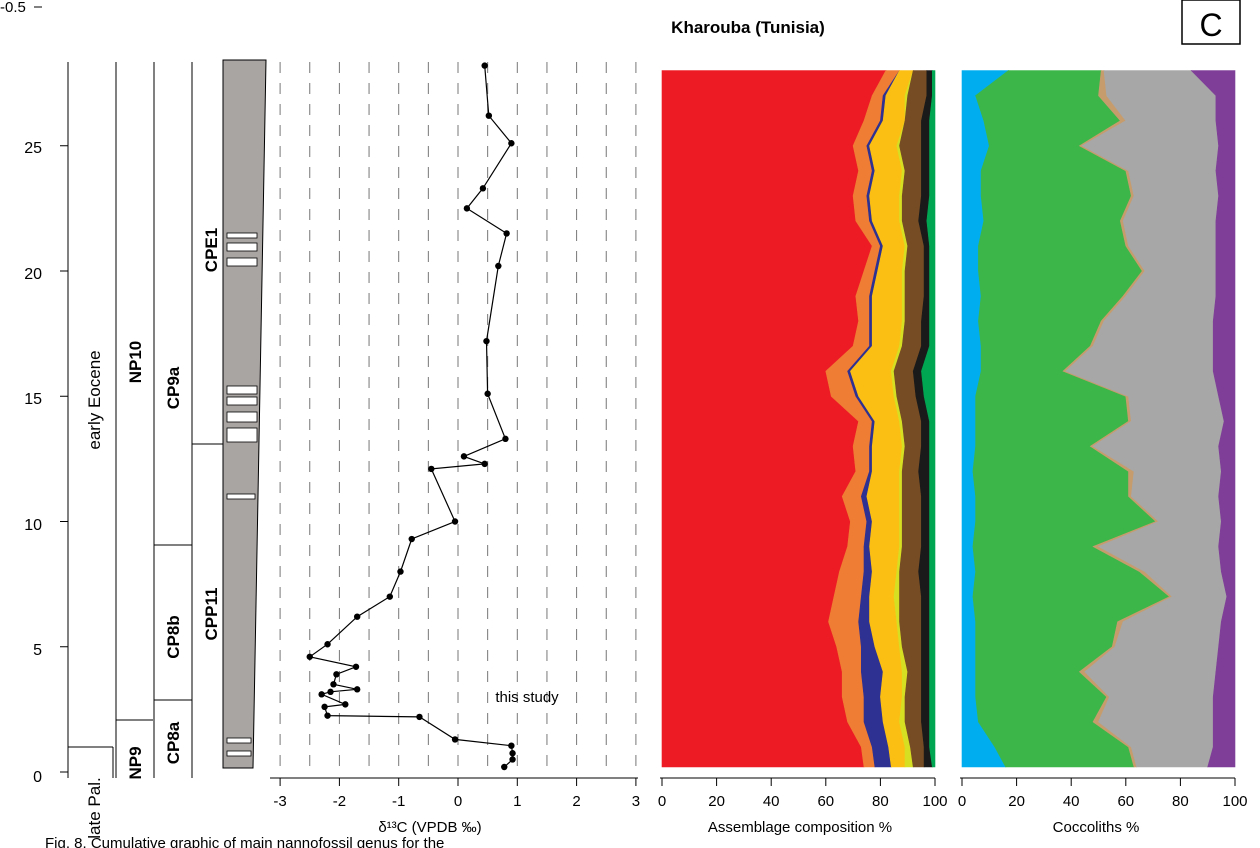 This screenshot has height=848, width=1260. Describe the element at coordinates (33, 399) in the screenshot. I see `y-tick-15: 15` at that location.